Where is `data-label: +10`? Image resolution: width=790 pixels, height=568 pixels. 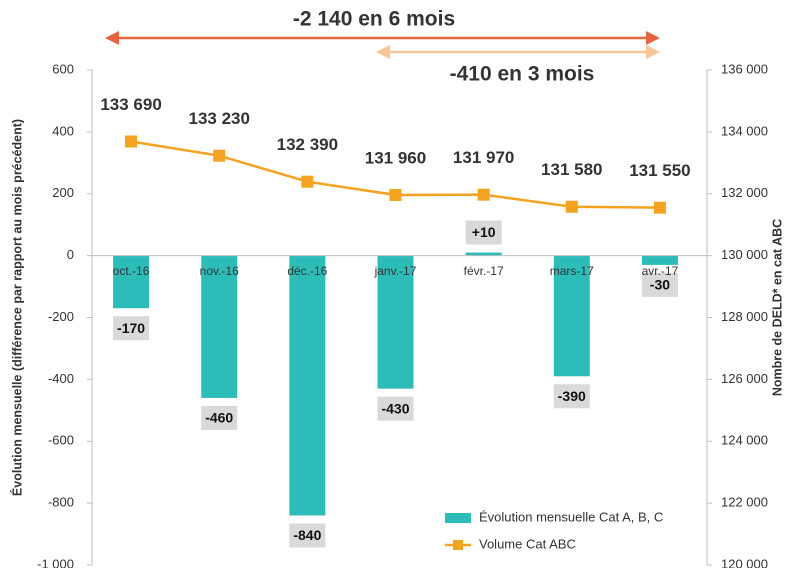 data-label: +10 is located at coordinates (484, 232).